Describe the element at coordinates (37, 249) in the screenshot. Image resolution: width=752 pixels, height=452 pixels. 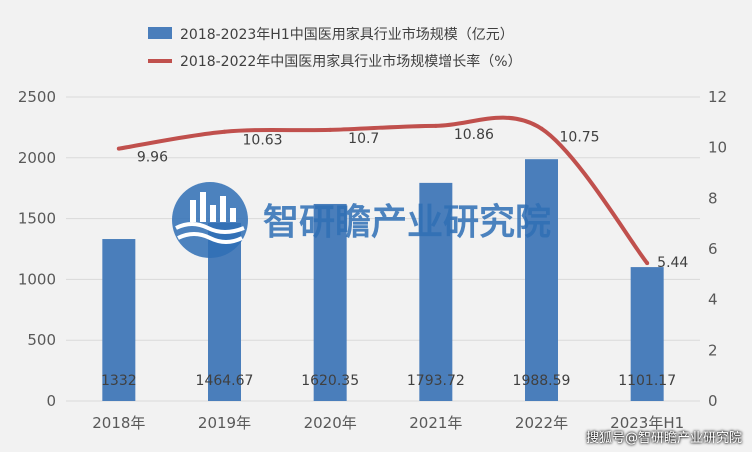
I see `y-left-axis: 0 500 1000 1500 2000 2500` at that location.